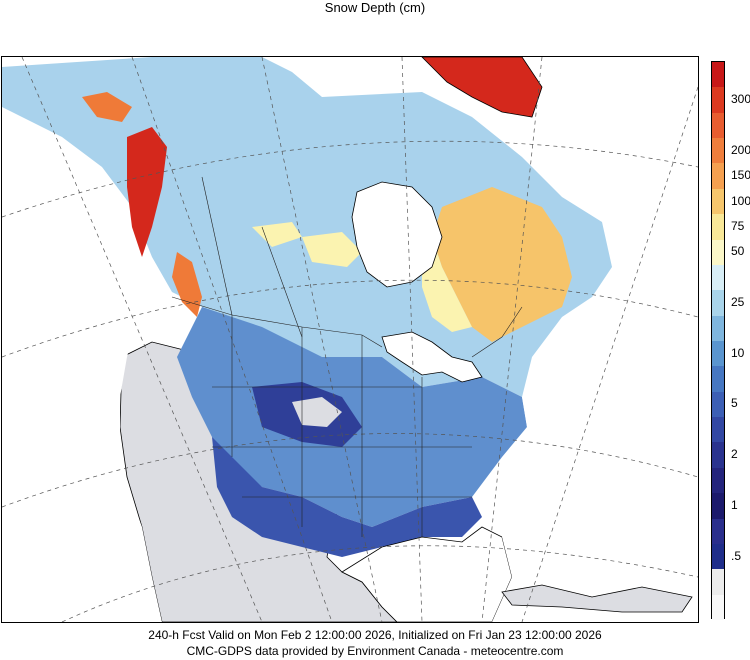 This screenshot has width=750, height=660. What do you see at coordinates (397, 234) in the screenshot?
I see `hudson-bay` at bounding box center [397, 234].